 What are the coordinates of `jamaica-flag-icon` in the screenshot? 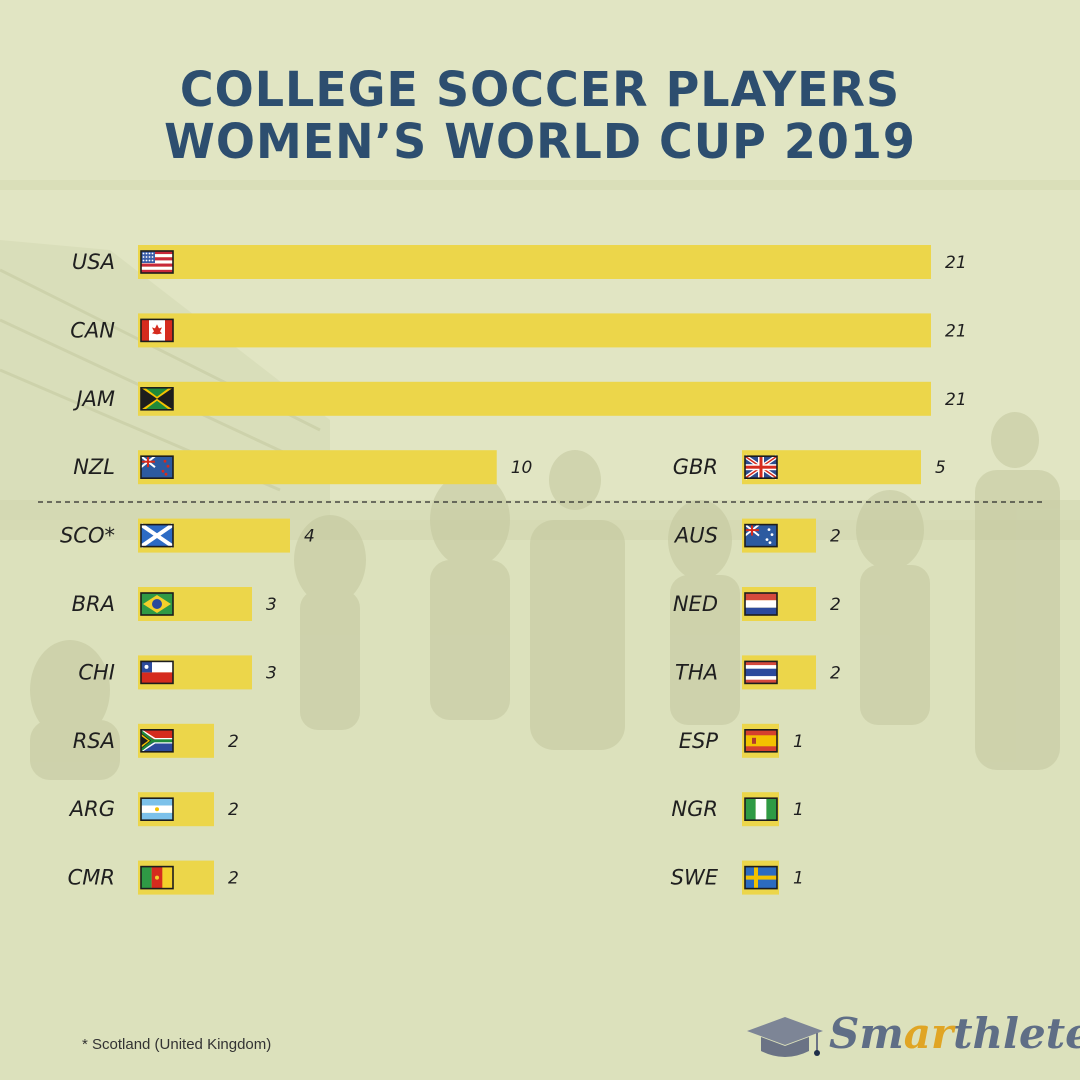 It's located at (157, 398).